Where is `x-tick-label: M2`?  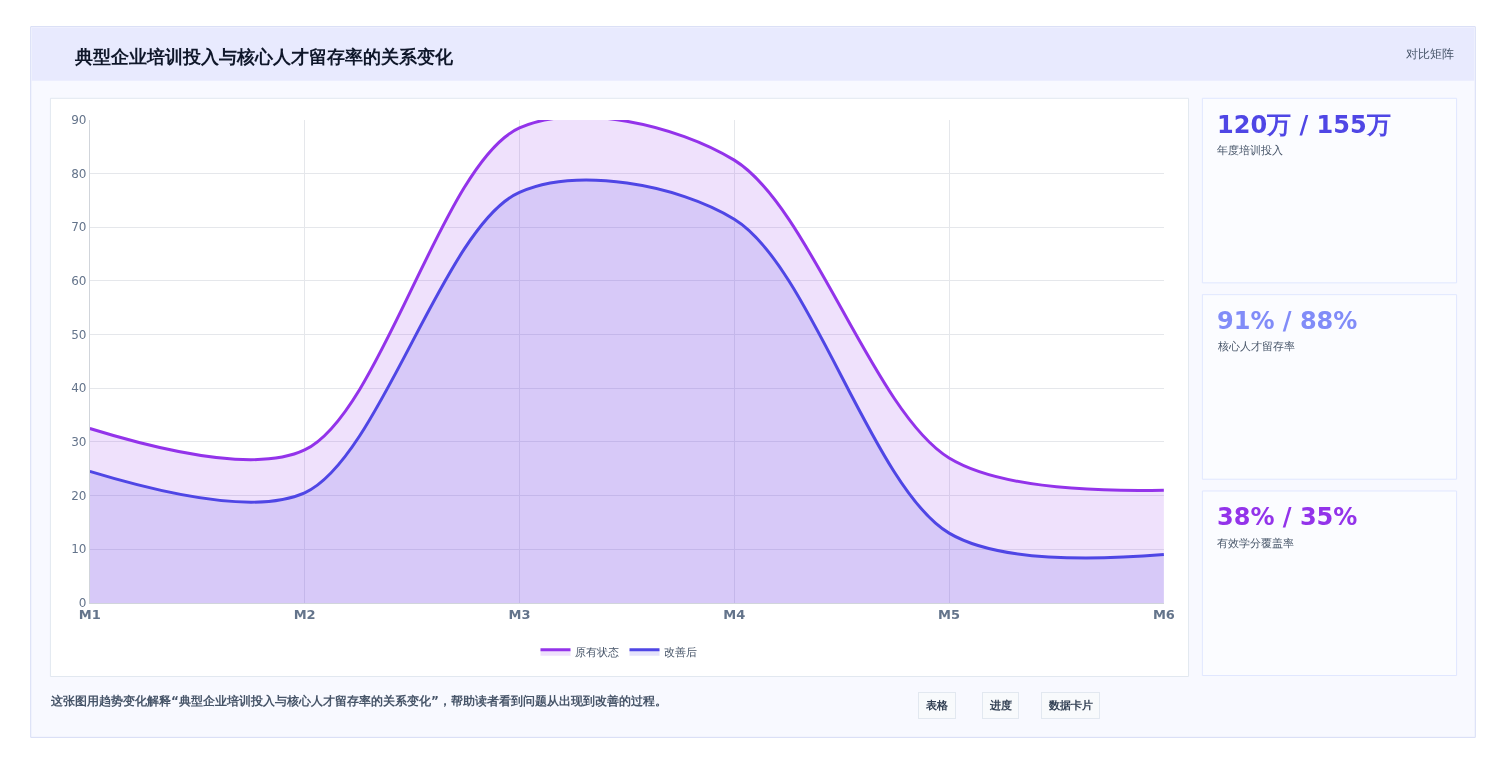
x-tick-label: M2 is located at coordinates (304, 615).